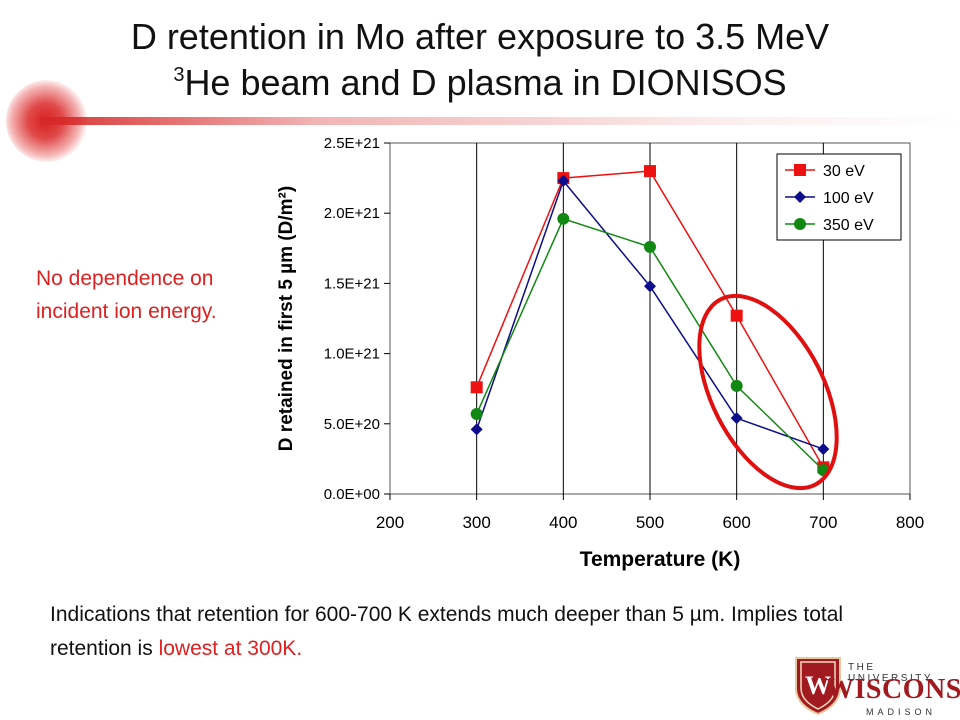 The height and width of the screenshot is (720, 960). What do you see at coordinates (390, 522) in the screenshot?
I see `x-tick-label: 200` at bounding box center [390, 522].